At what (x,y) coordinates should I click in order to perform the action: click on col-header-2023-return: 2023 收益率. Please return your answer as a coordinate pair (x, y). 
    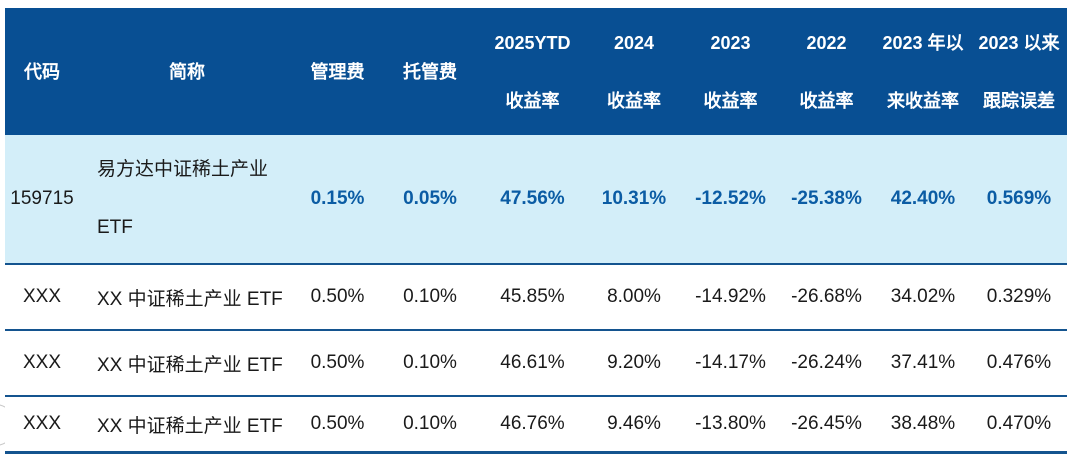
    Looking at the image, I should click on (730, 71).